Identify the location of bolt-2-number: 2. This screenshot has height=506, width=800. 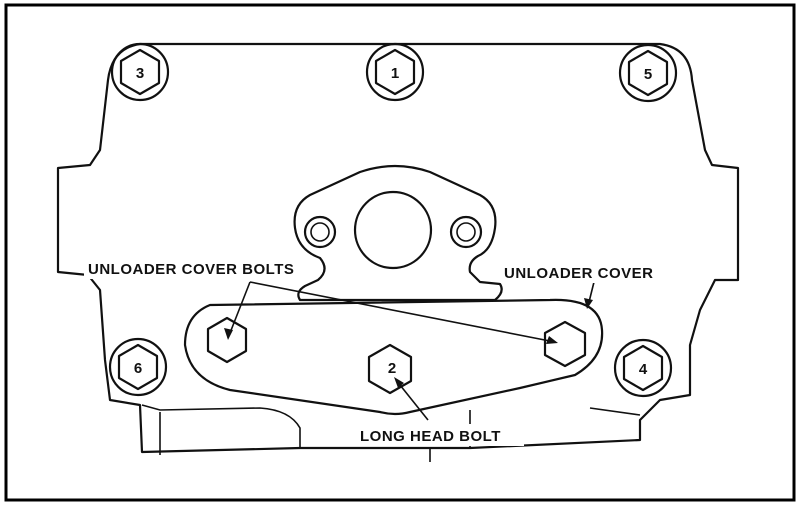
(392, 368).